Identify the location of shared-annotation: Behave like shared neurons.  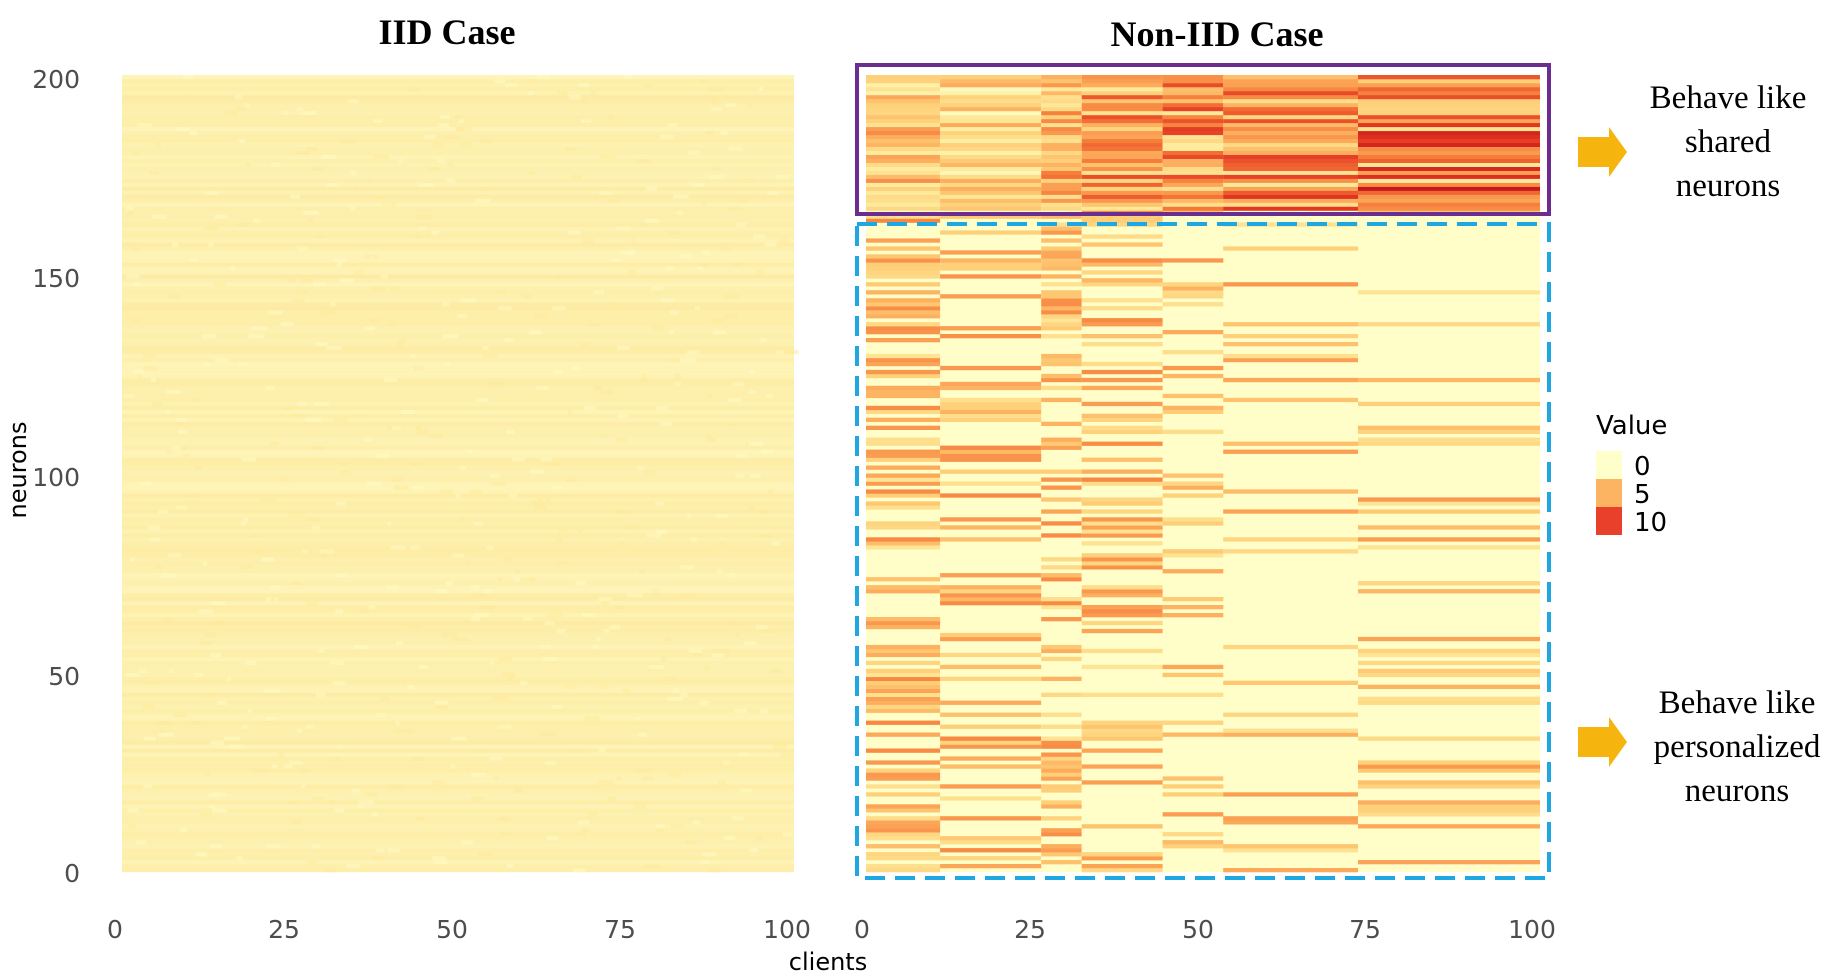
(1728, 142).